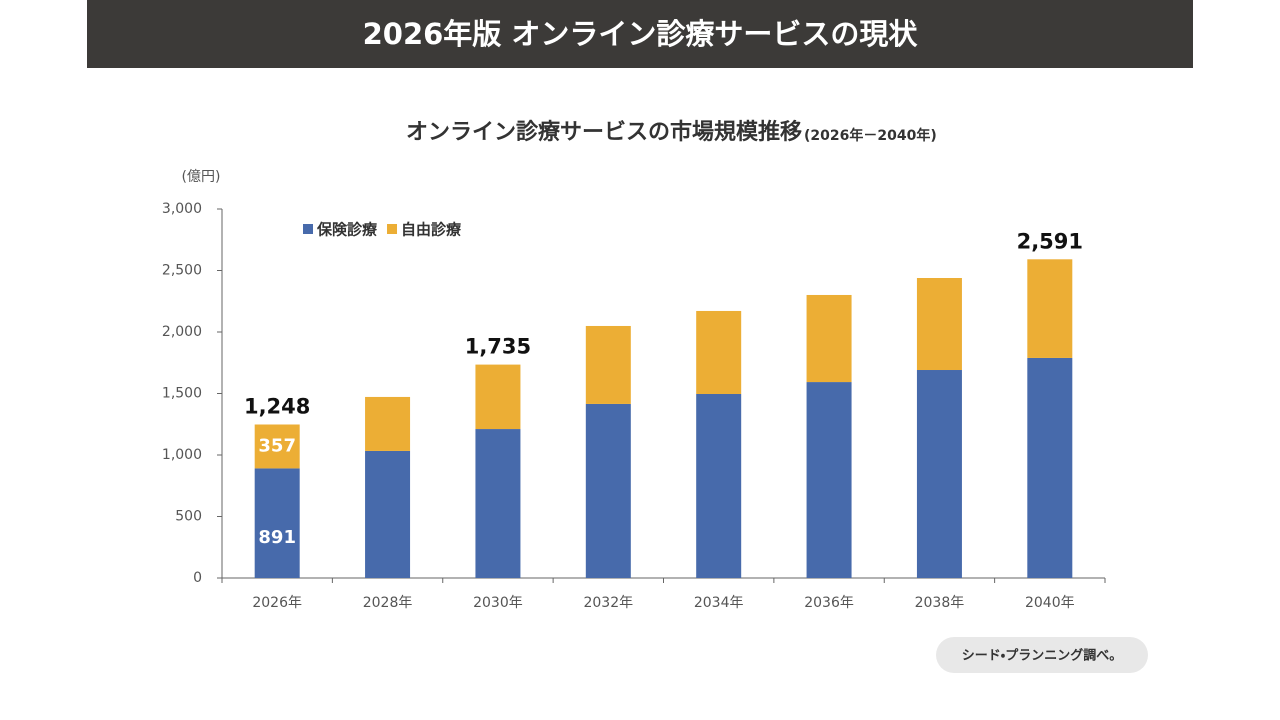 This screenshot has height=720, width=1280. What do you see at coordinates (277, 603) in the screenshot?
I see `x-tick-label: 2026年` at bounding box center [277, 603].